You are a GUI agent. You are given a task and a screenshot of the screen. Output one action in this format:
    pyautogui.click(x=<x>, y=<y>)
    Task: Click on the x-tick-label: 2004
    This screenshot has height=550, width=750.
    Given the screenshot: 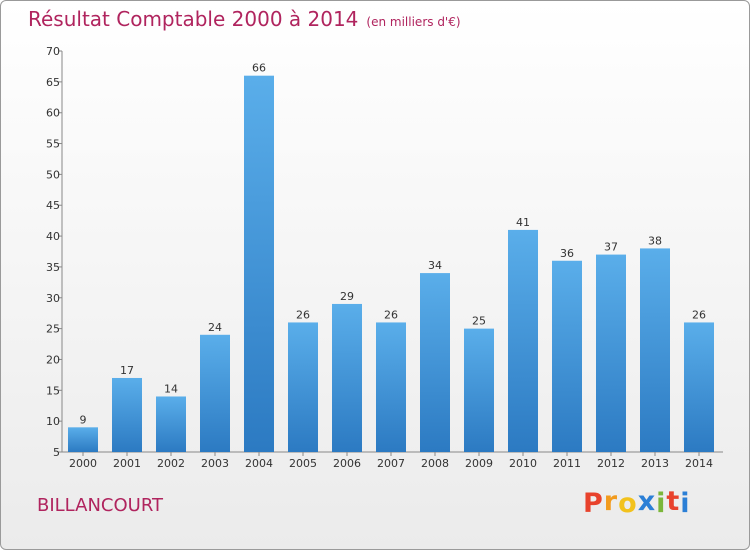 What is the action you would take?
    pyautogui.click(x=259, y=463)
    